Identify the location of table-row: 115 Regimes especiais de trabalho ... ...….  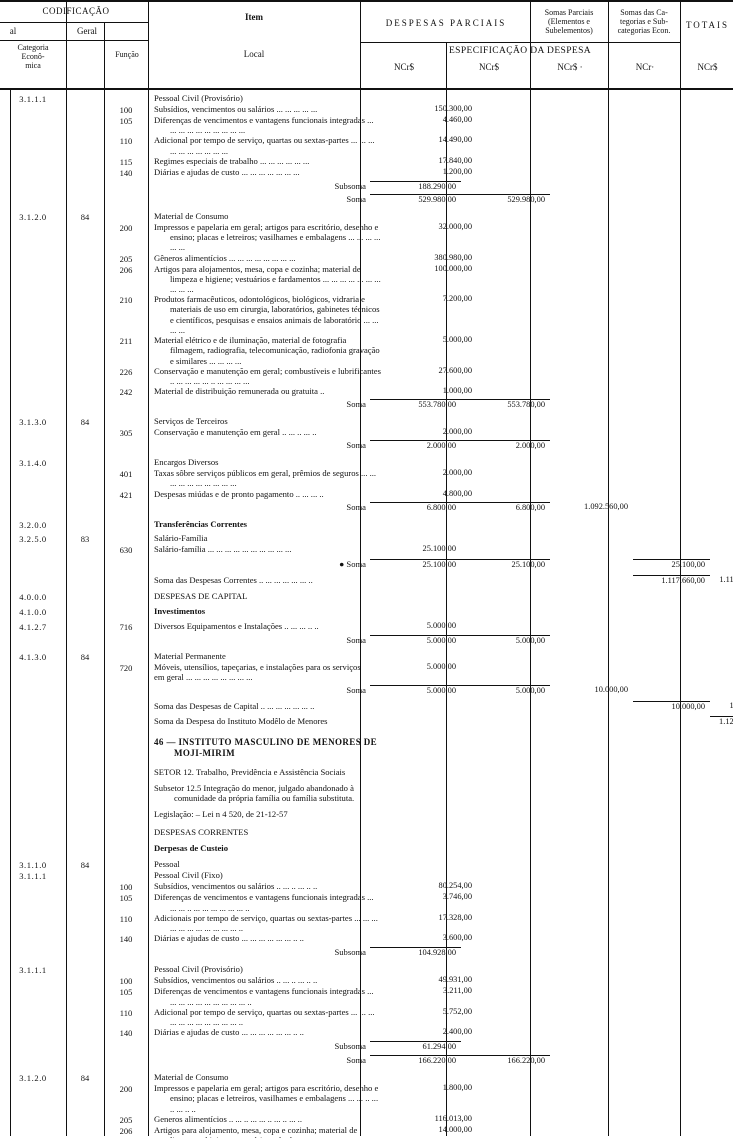
(366, 161).